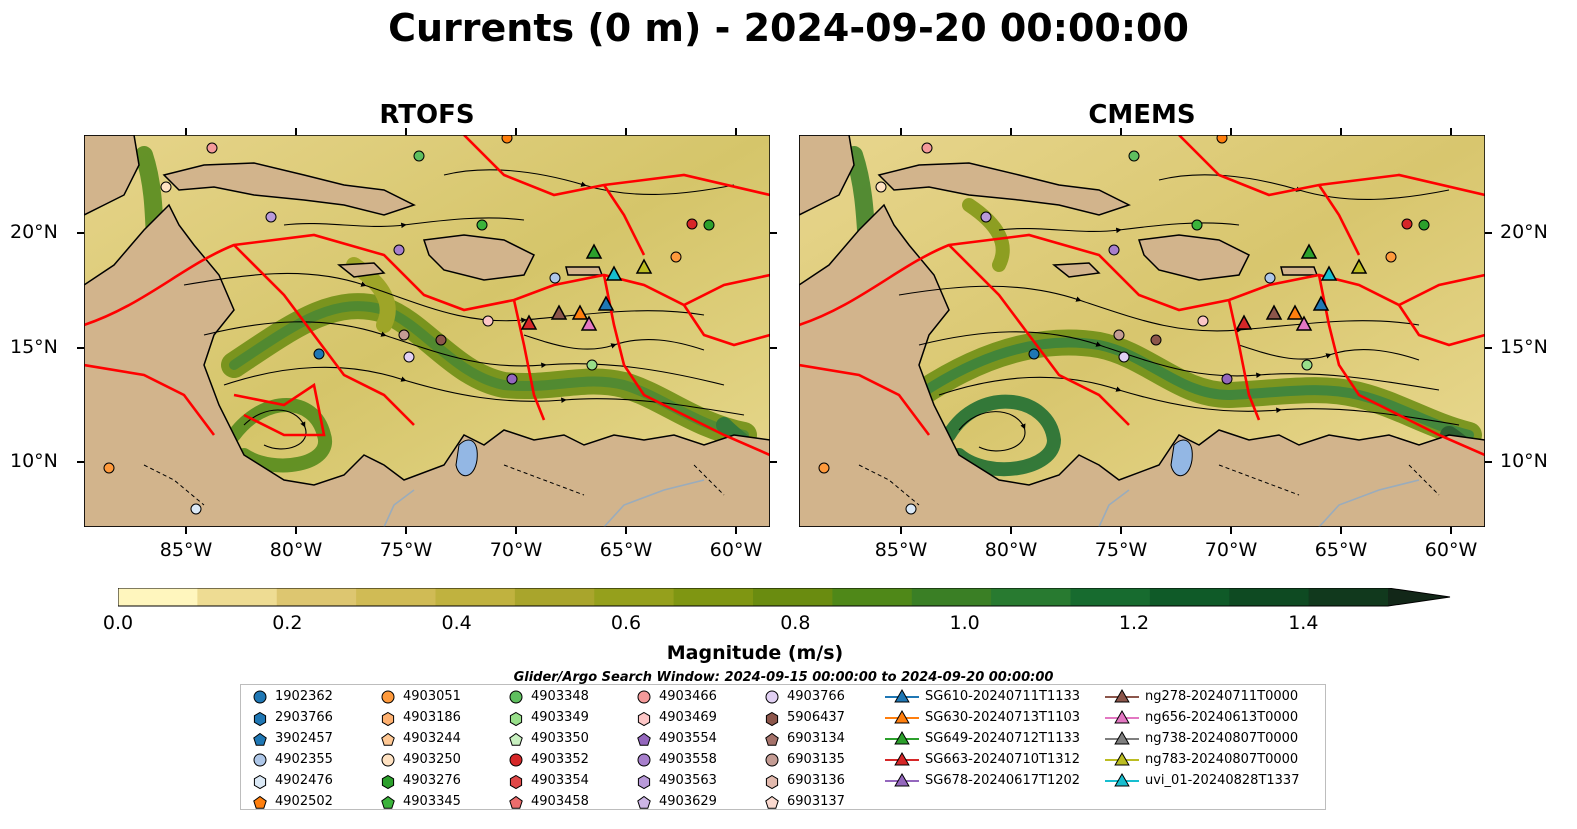 This screenshot has width=1577, height=829. Describe the element at coordinates (1003, 738) in the screenshot. I see `legend-label: SG649-20240712T1133` at that location.